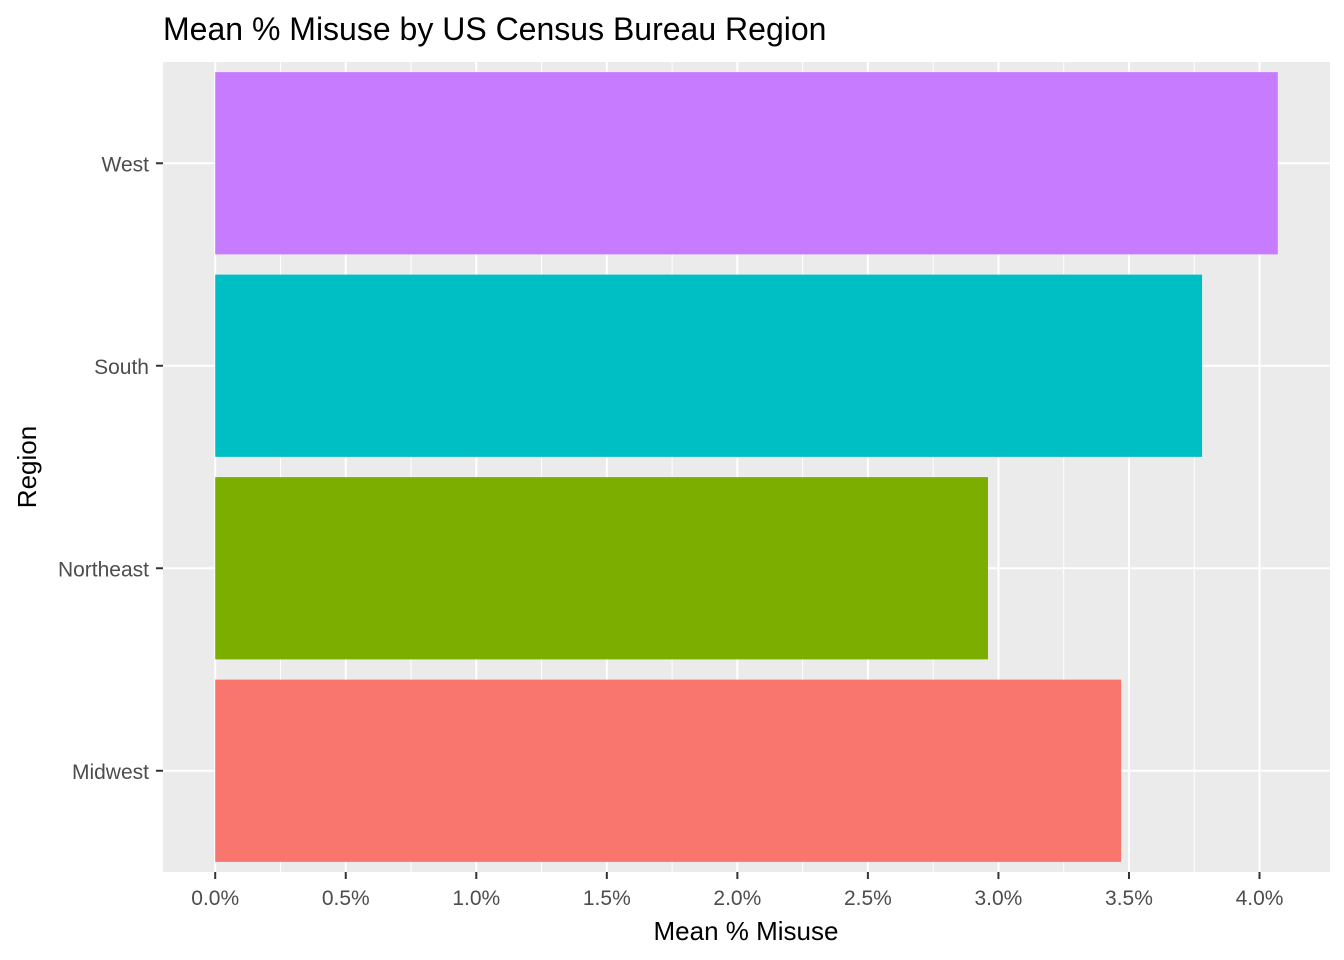  Describe the element at coordinates (27, 467) in the screenshot. I see `y-axis-title: Region` at that location.